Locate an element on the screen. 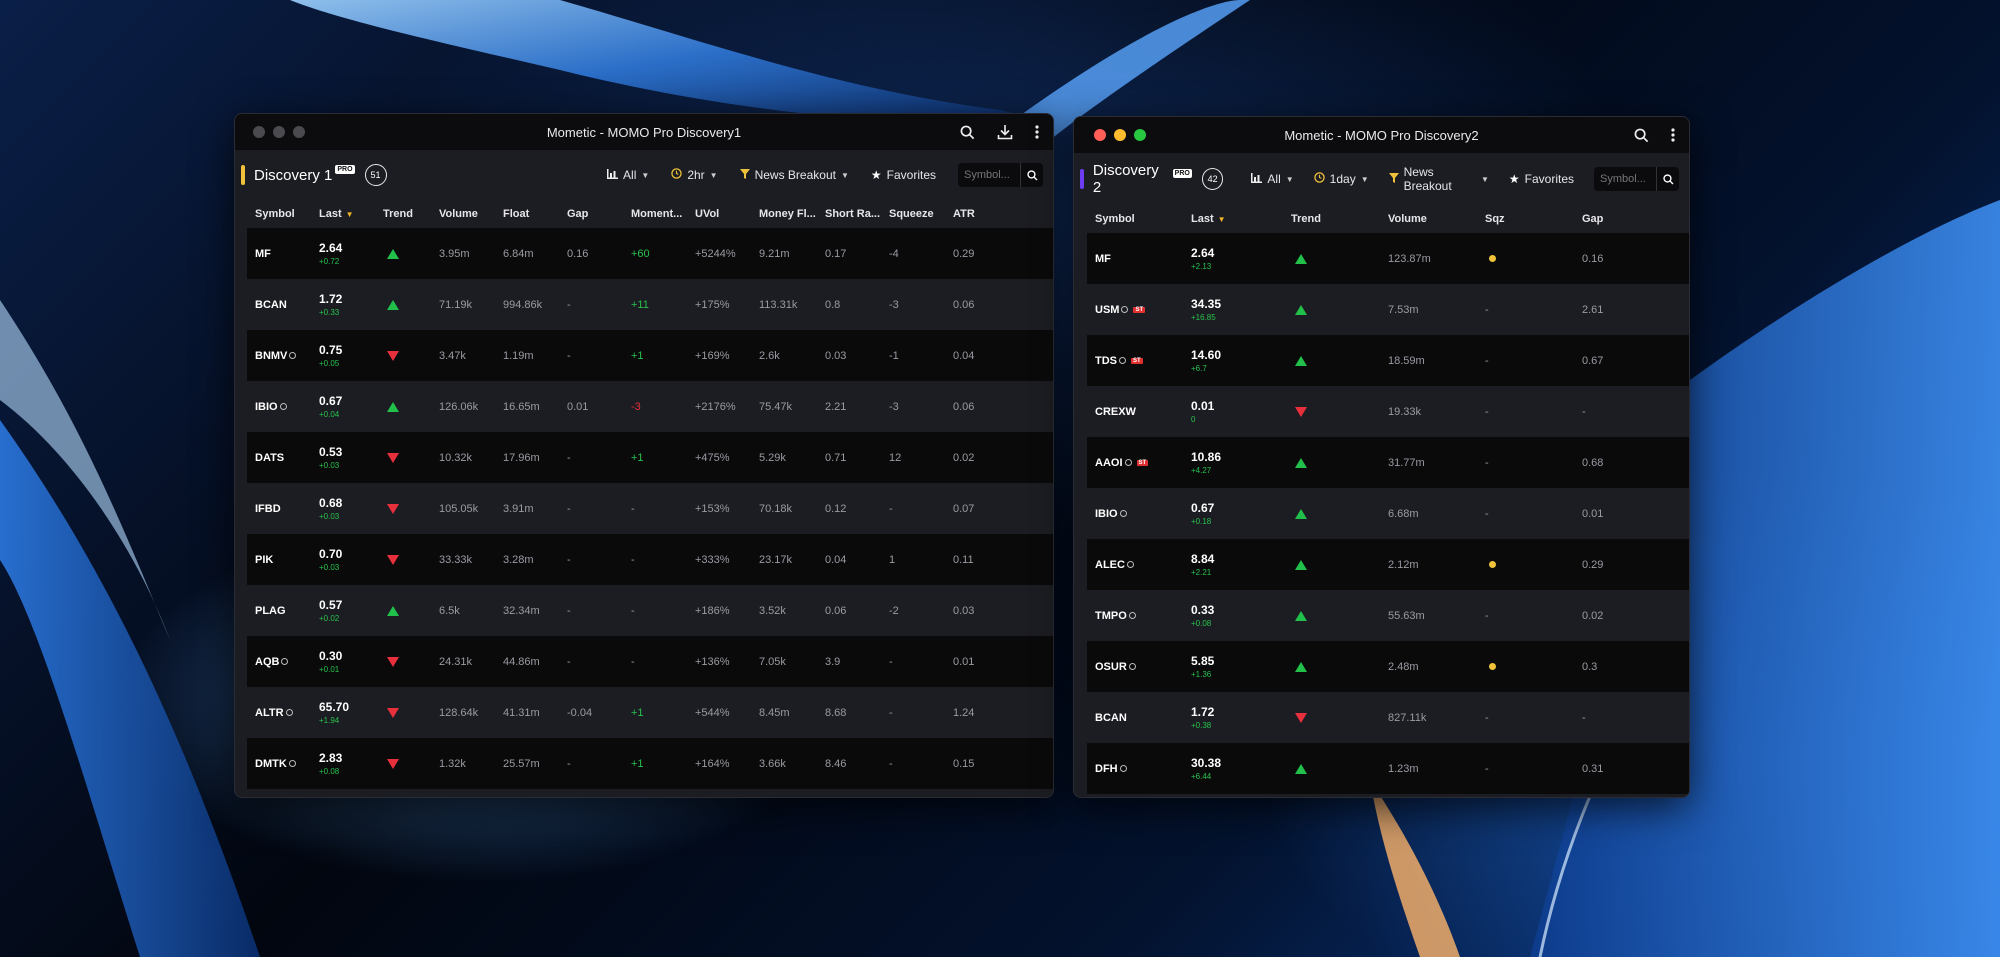  symbol-cell: PLAG is located at coordinates (279, 611).